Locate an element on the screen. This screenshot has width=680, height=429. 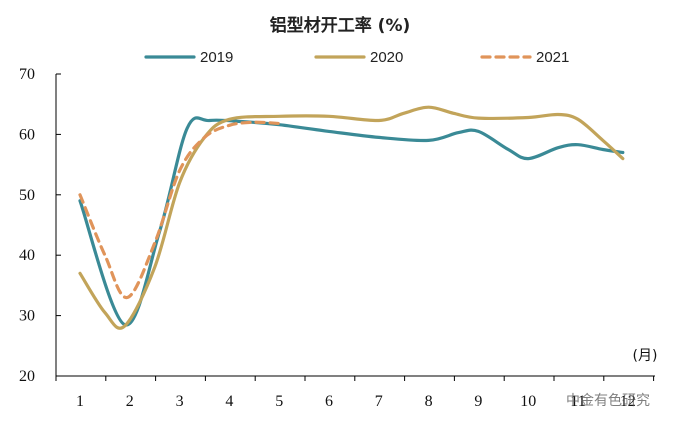
x-tick-label: 3 is located at coordinates (180, 401).